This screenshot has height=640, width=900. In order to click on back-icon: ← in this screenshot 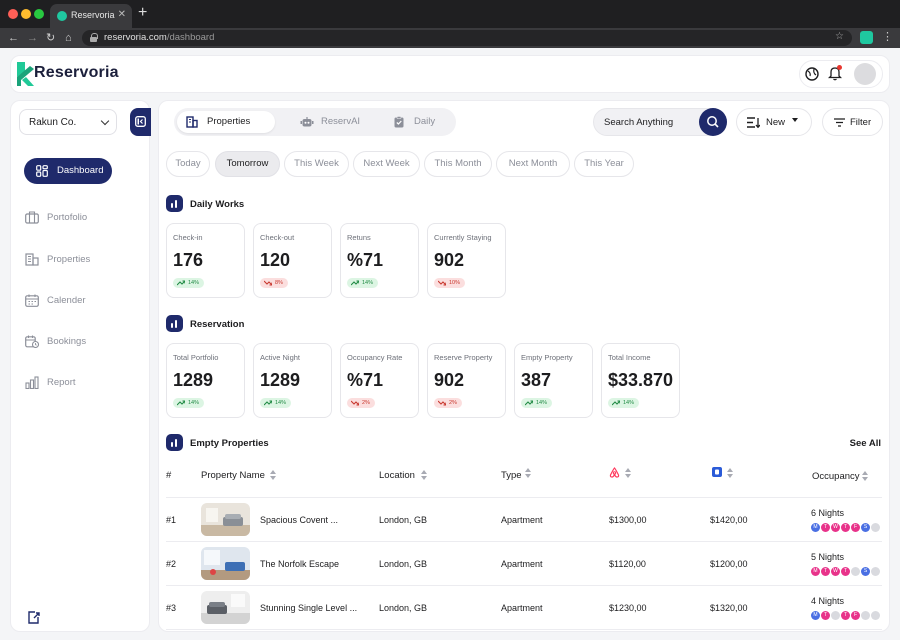, I will do `click(13, 38)`.